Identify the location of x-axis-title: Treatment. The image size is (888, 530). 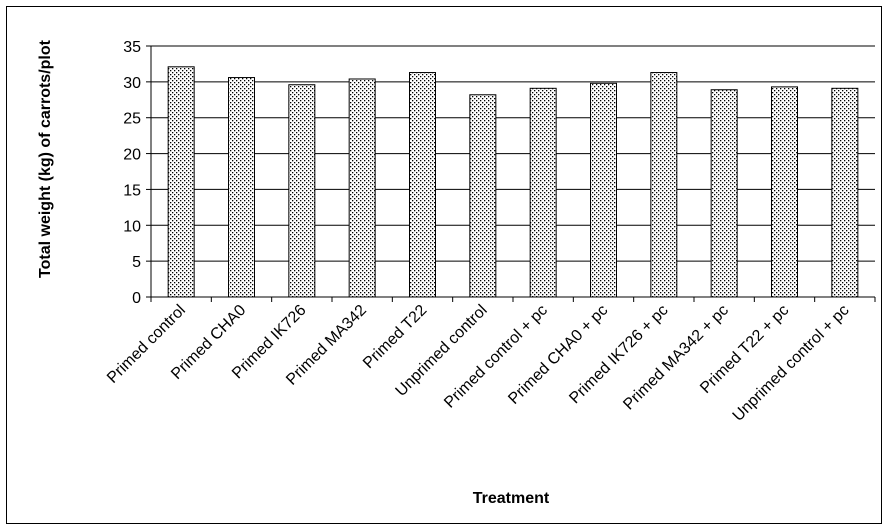
(511, 498).